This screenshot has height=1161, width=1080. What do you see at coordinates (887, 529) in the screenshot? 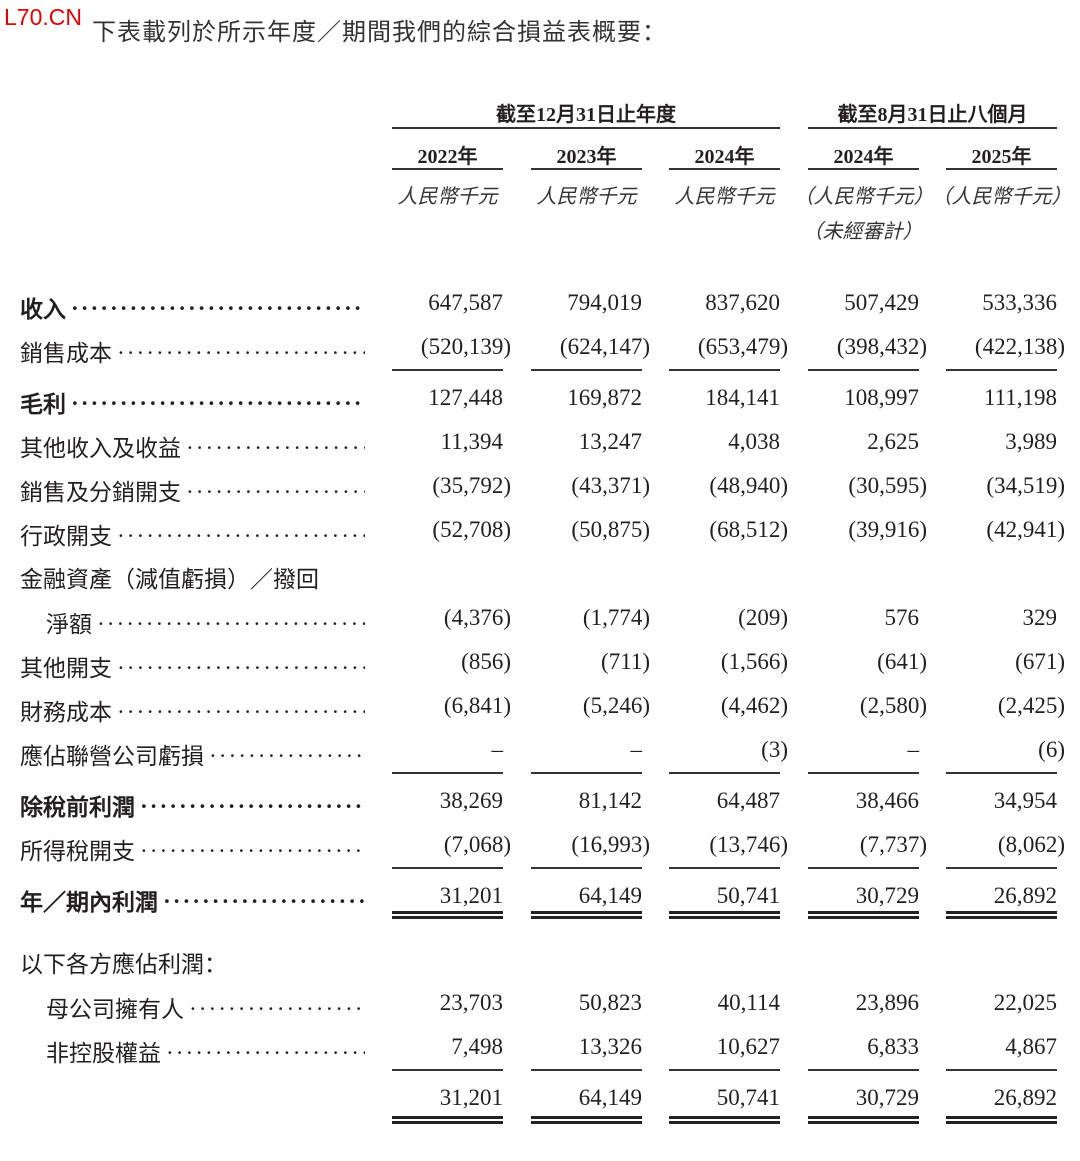
I see `row-value: (39,916)` at bounding box center [887, 529].